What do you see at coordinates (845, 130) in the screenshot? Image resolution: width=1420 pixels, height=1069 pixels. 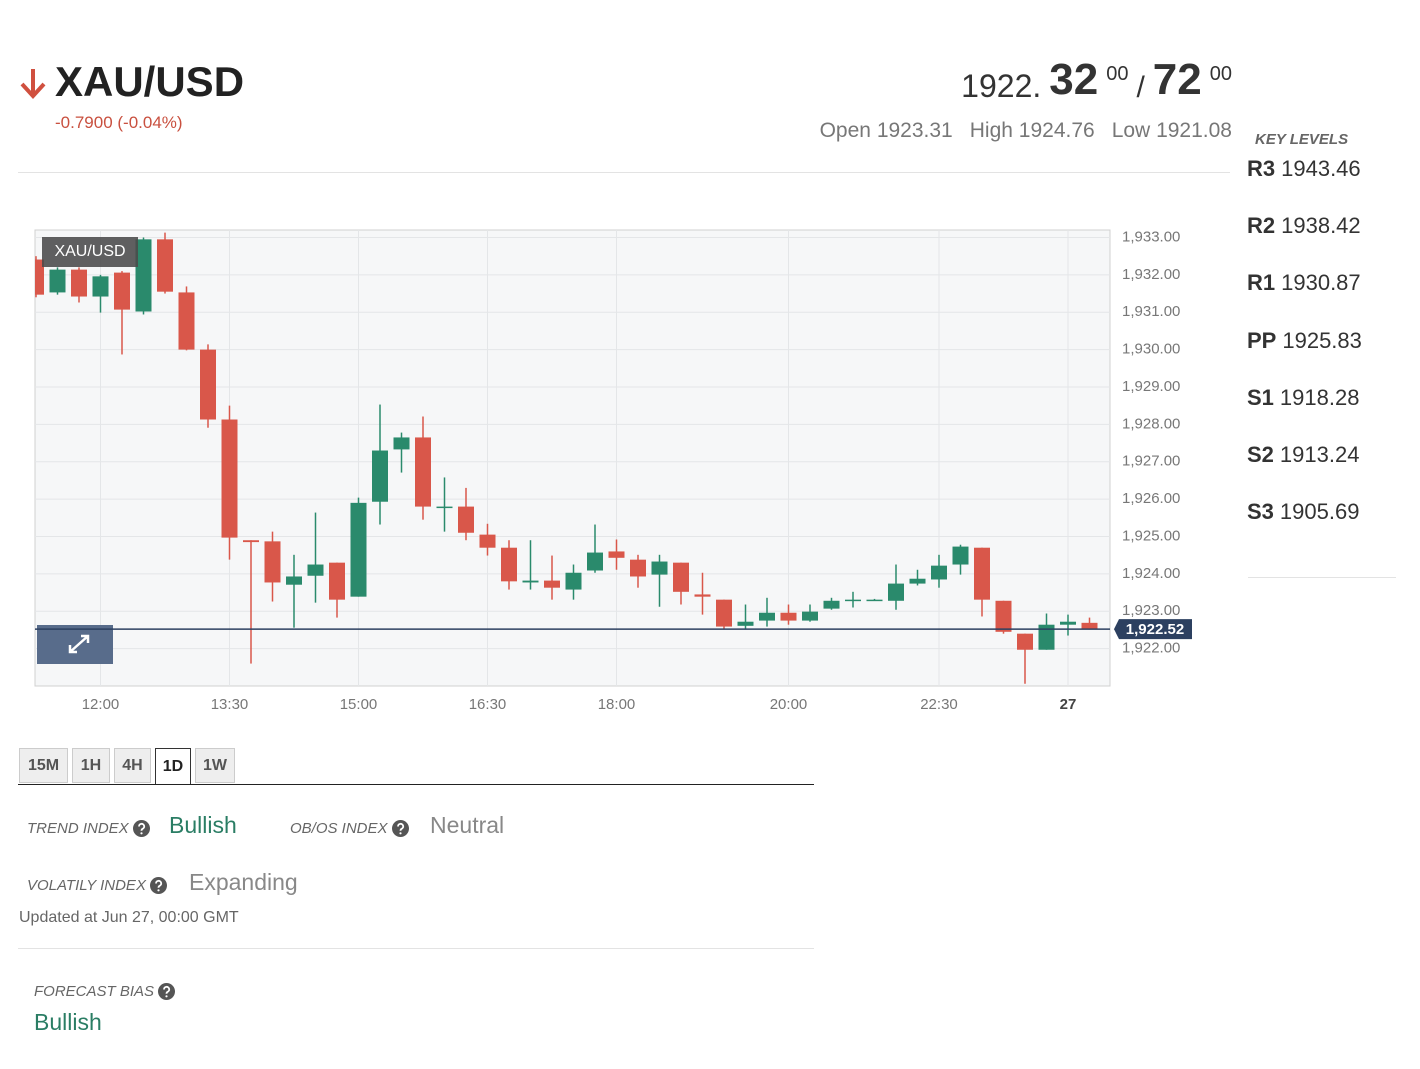 I see `stat-label: Open` at bounding box center [845, 130].